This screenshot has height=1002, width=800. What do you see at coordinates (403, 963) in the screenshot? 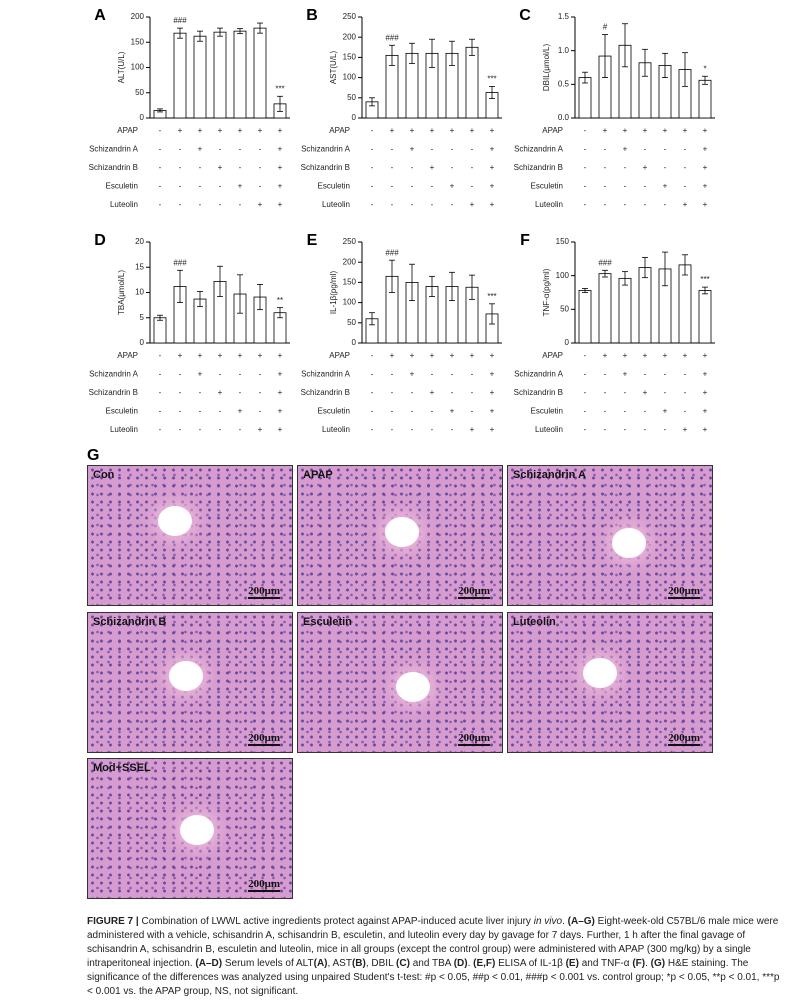
I see `caption-text: (C)` at bounding box center [403, 963].